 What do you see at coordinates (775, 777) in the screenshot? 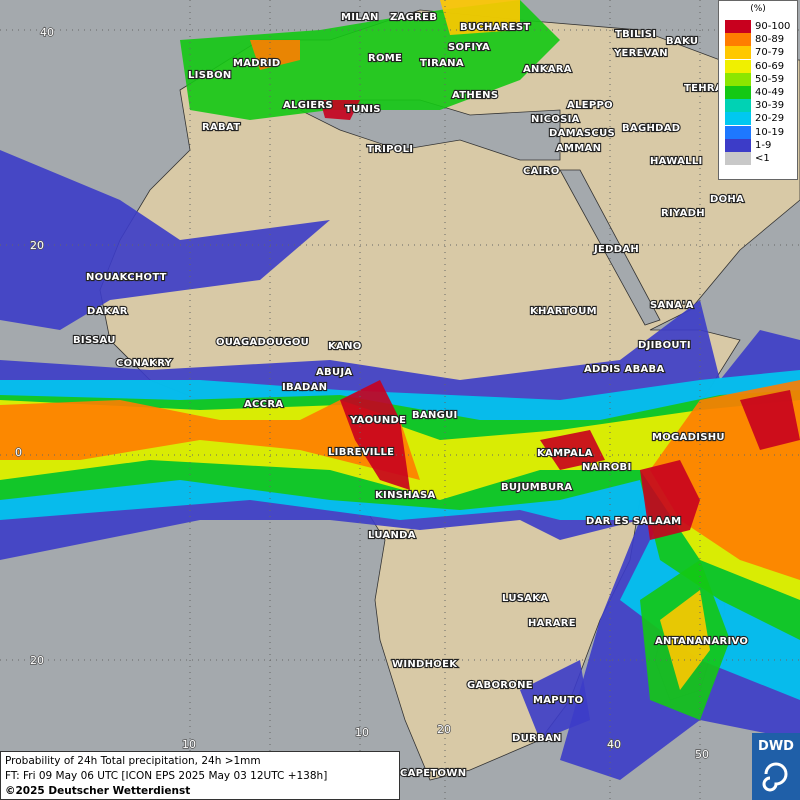
I see `logo-icon` at bounding box center [775, 777].